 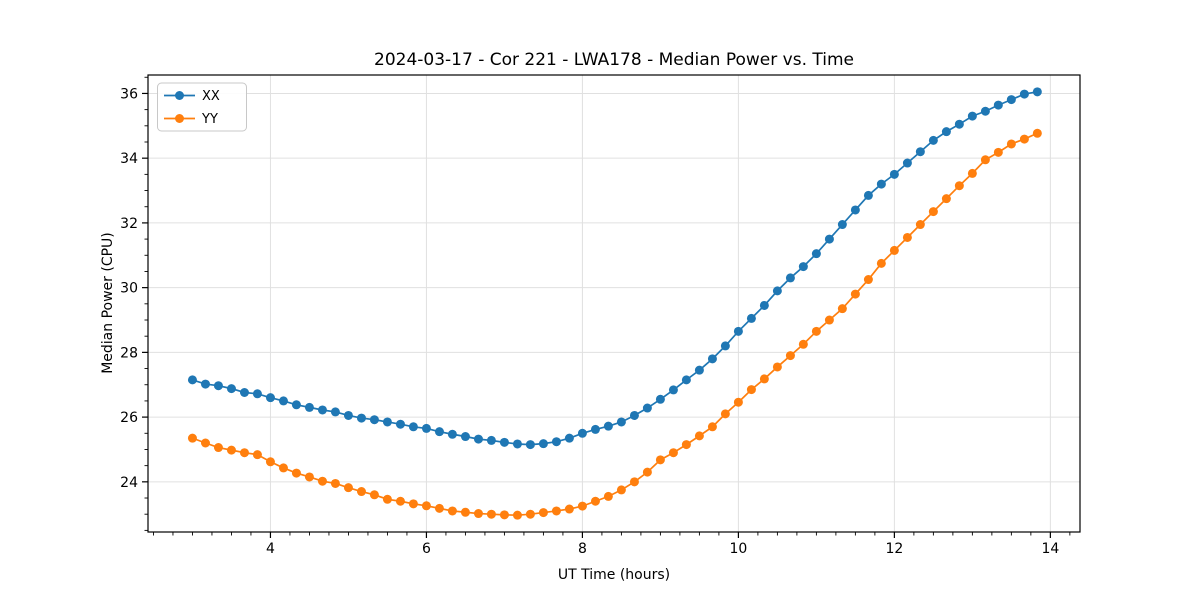 What do you see at coordinates (202, 107) in the screenshot?
I see `legend: XX YY` at bounding box center [202, 107].